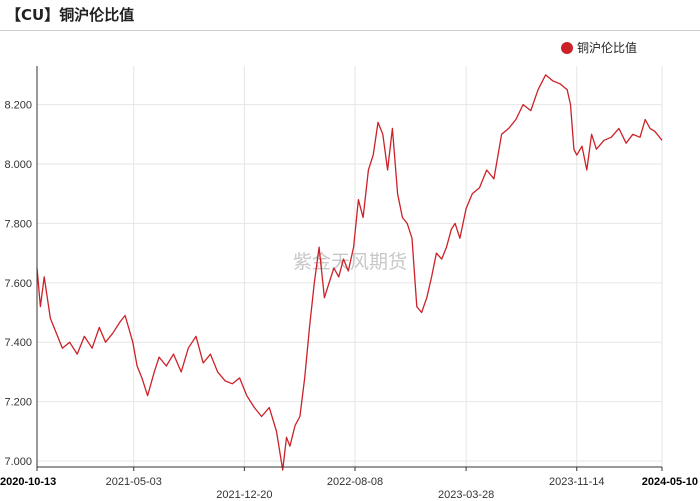 This screenshot has width=700, height=501. What do you see at coordinates (607, 47) in the screenshot?
I see `legend-label: 铜沪伦比值` at bounding box center [607, 47].